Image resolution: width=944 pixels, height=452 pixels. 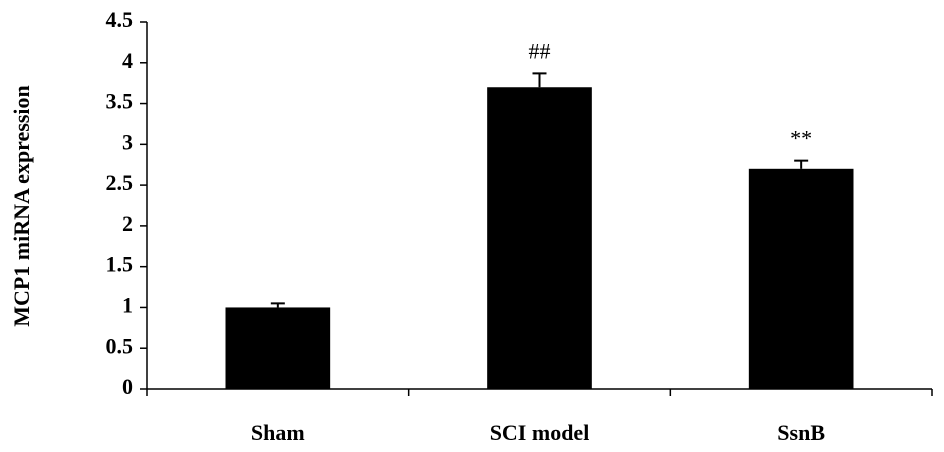 What do you see at coordinates (120, 345) in the screenshot?
I see `y-tick-label: 0.5` at bounding box center [120, 345].